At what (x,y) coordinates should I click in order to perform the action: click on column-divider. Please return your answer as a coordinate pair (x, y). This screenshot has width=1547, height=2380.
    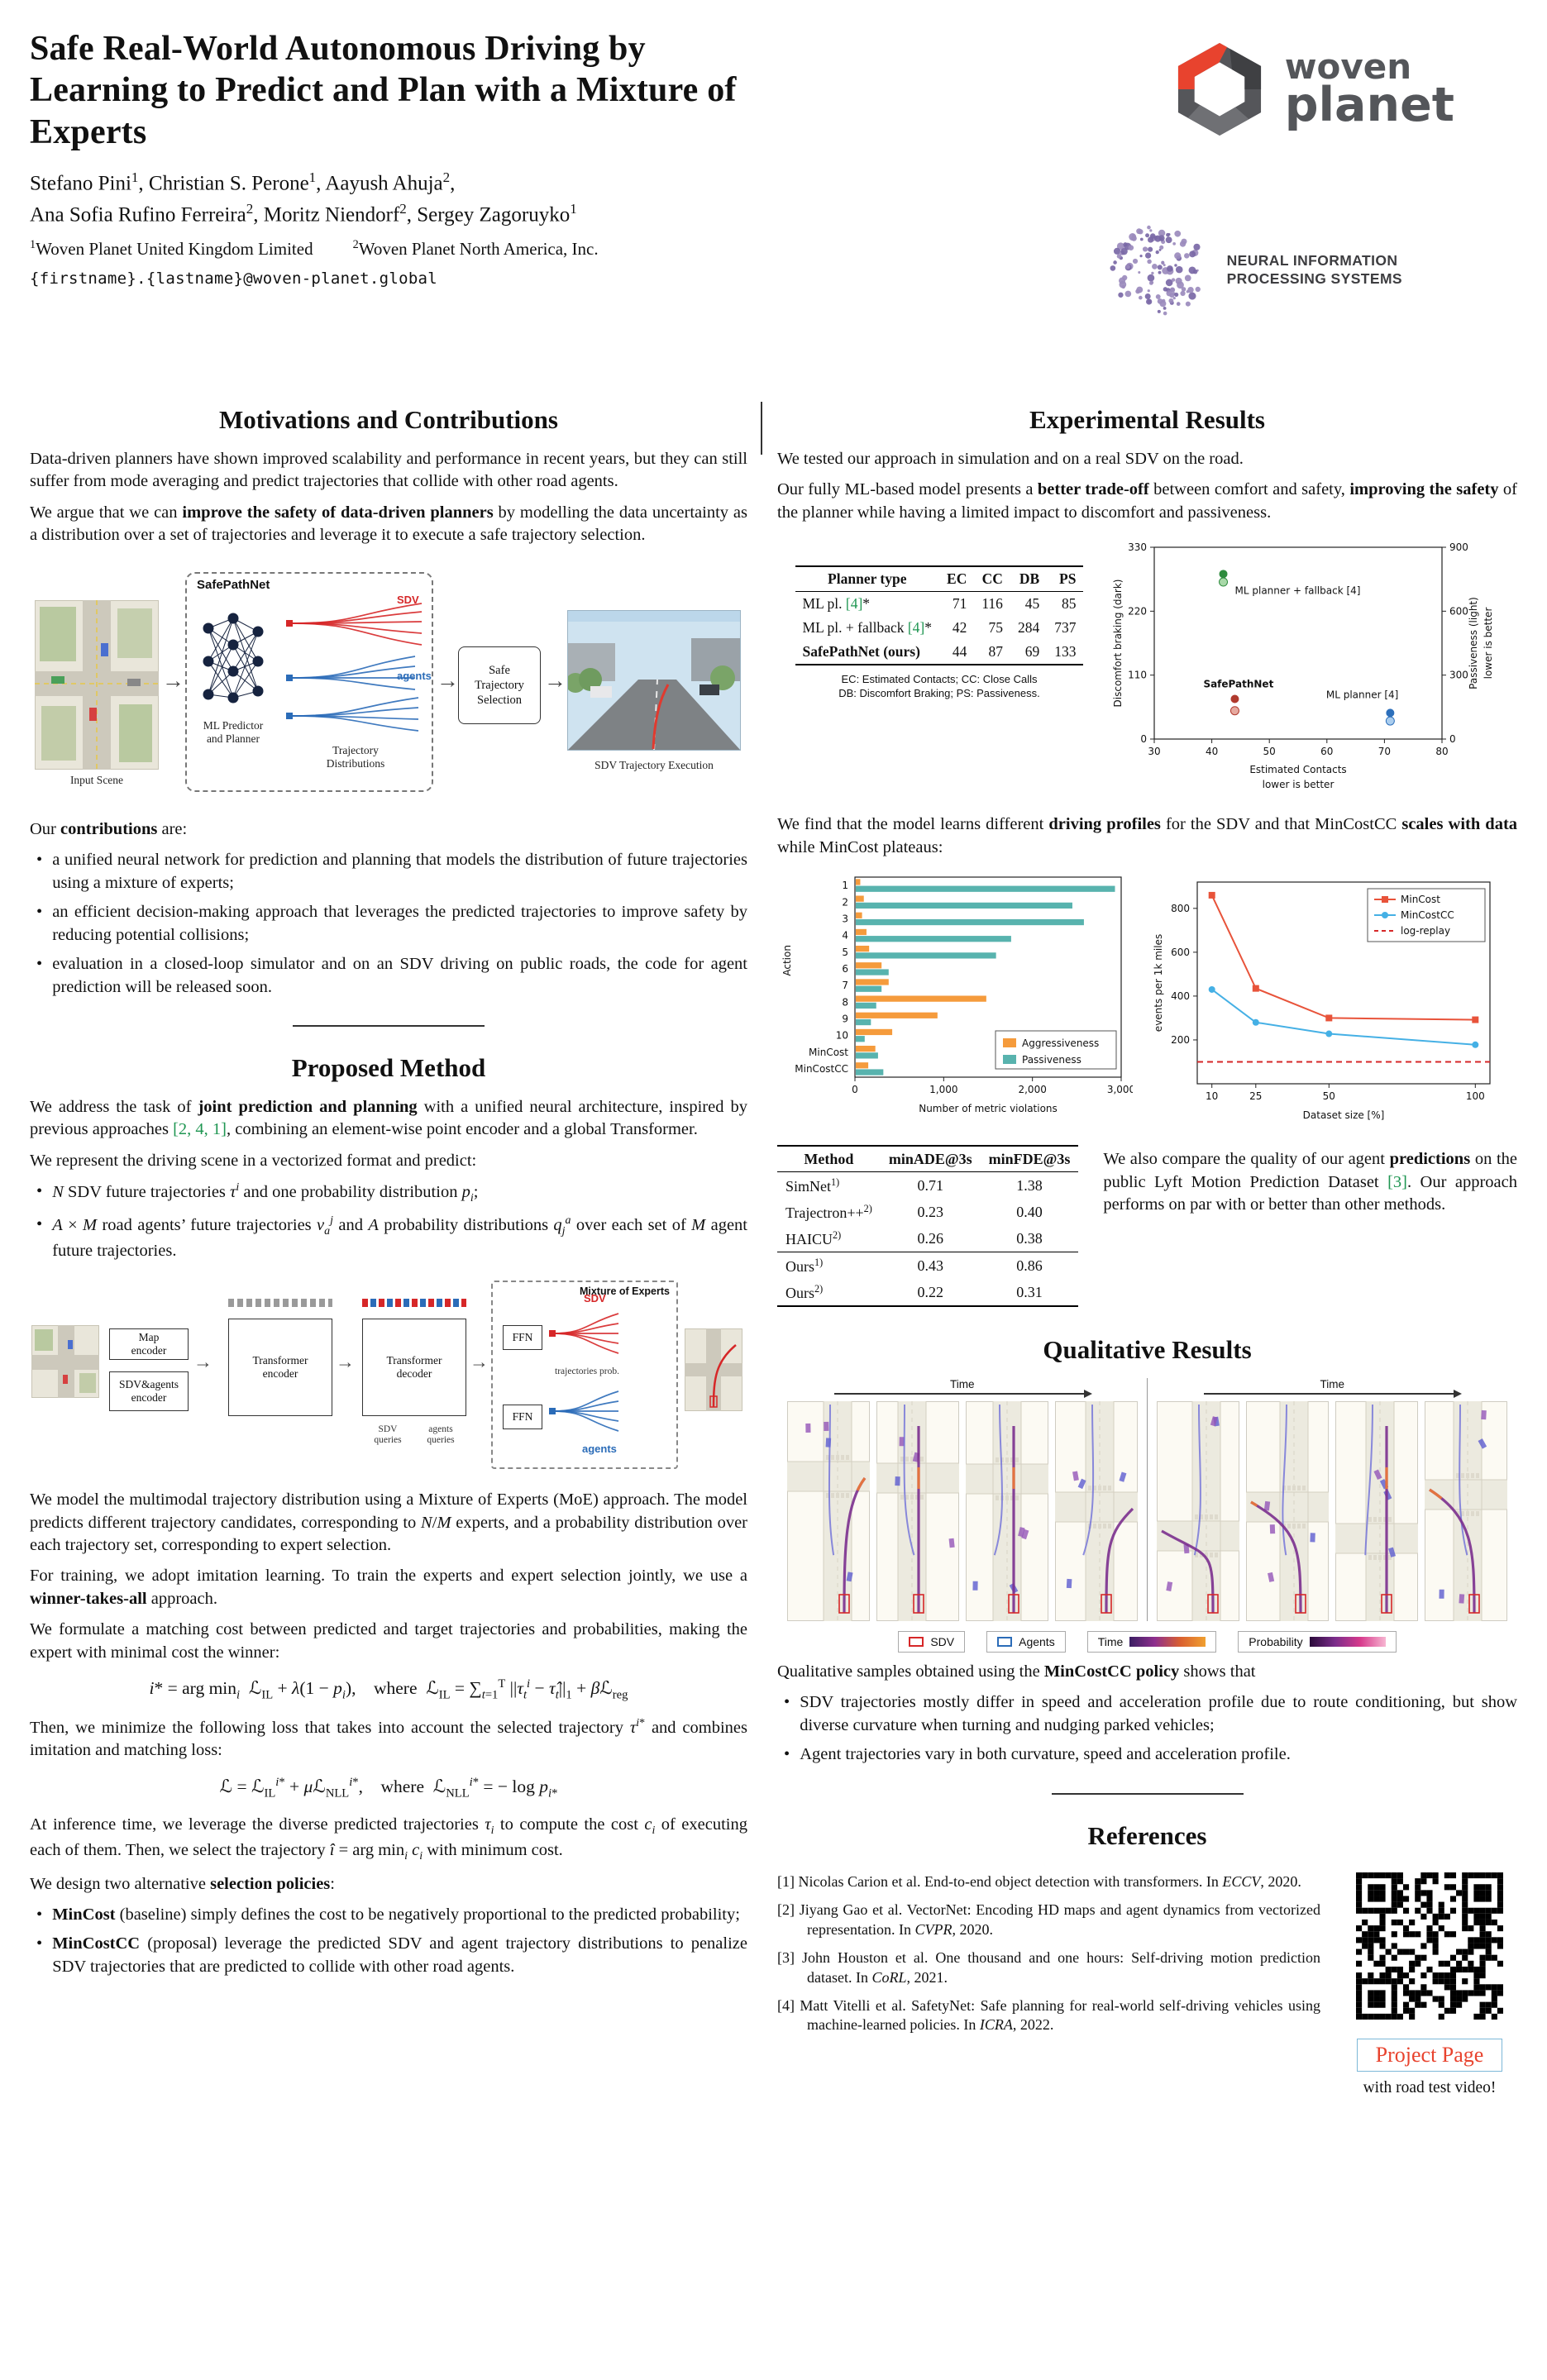
    Looking at the image, I should click on (761, 428).